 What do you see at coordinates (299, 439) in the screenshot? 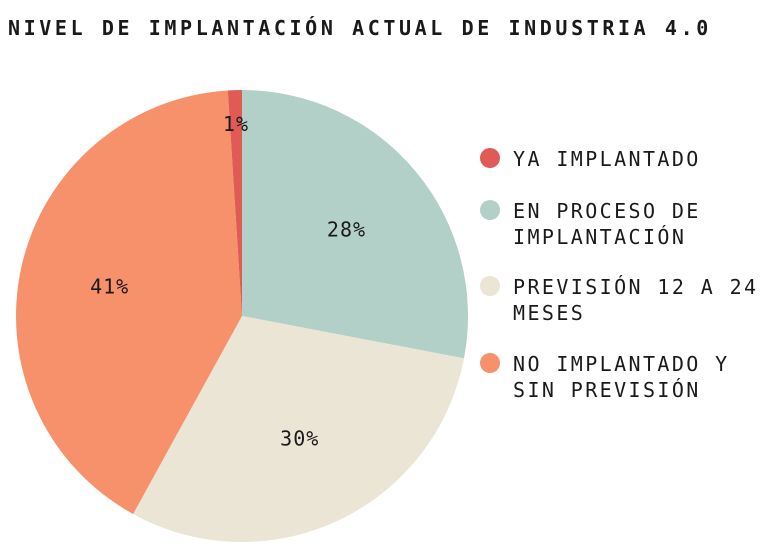
I see `slice-data-label: 30%` at bounding box center [299, 439].